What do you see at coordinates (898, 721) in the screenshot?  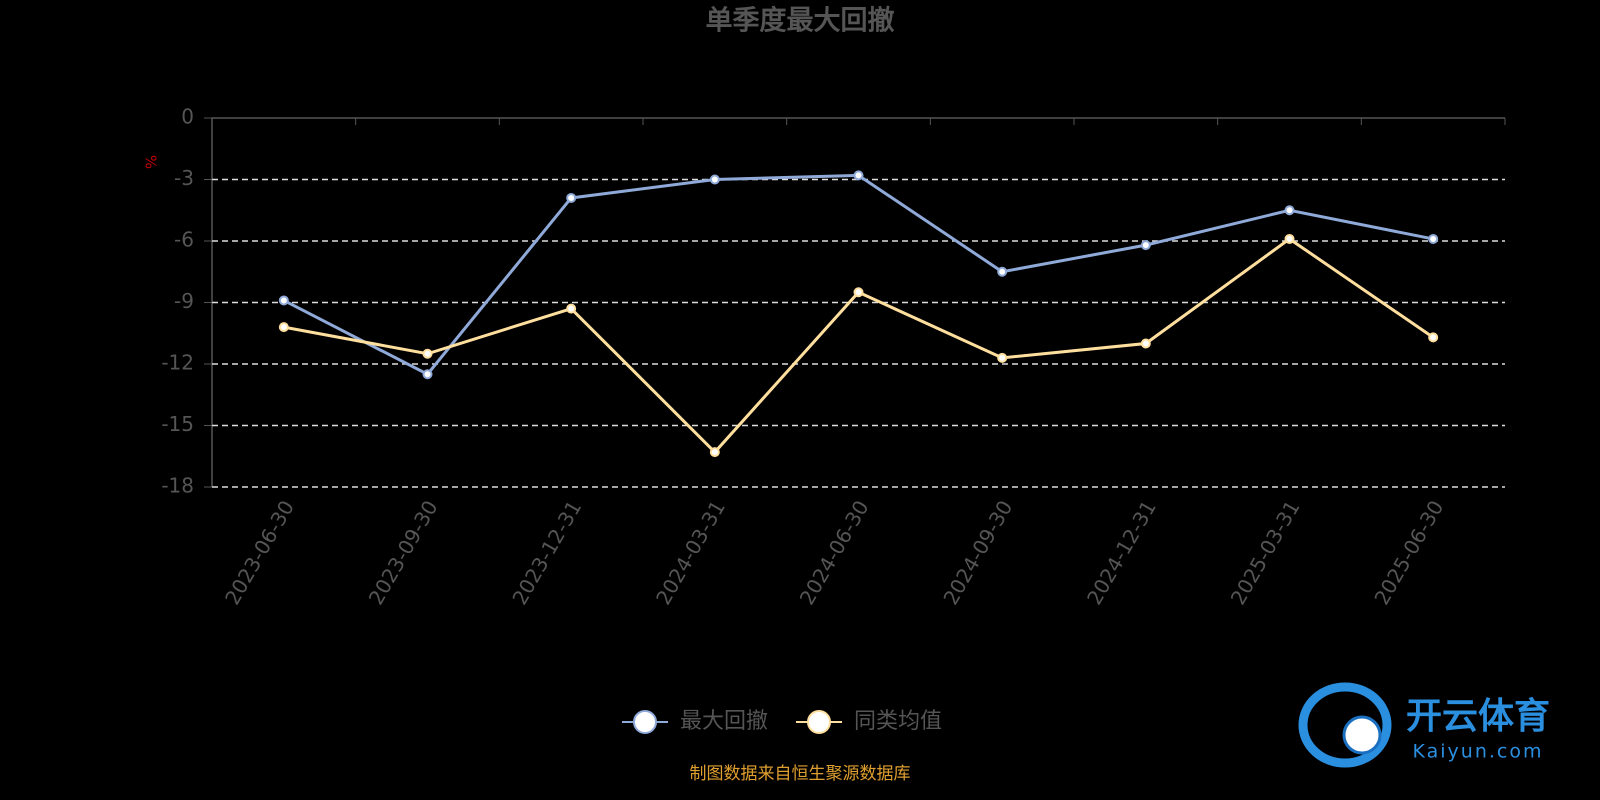 I see `legend-label: 同类均值` at bounding box center [898, 721].